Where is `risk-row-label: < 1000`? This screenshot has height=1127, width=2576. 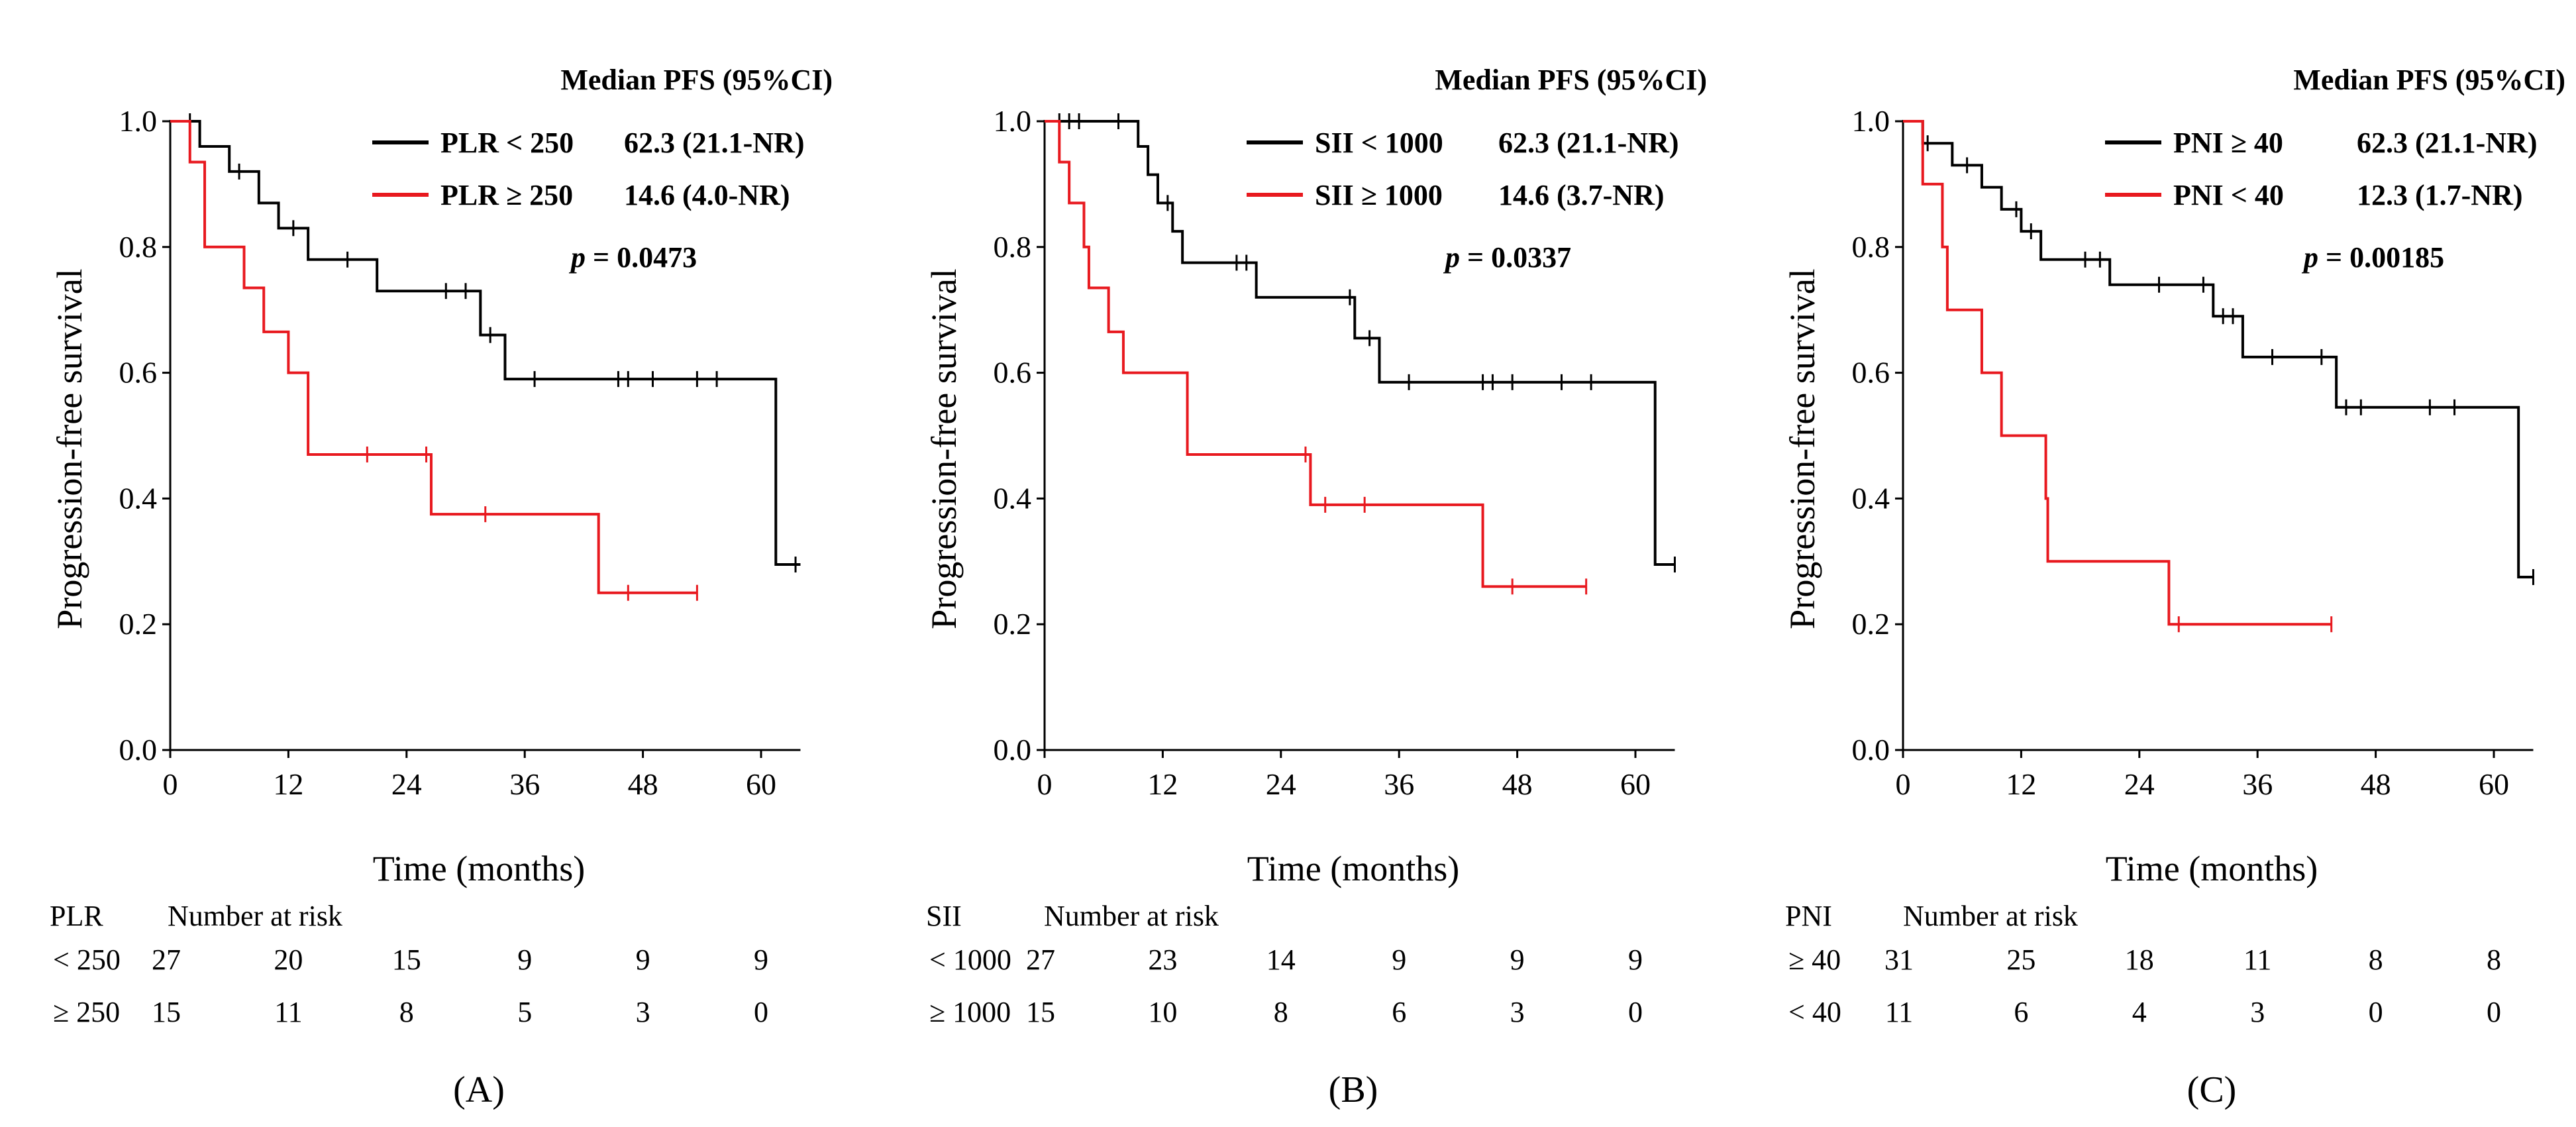 risk-row-label: < 1000 is located at coordinates (970, 959).